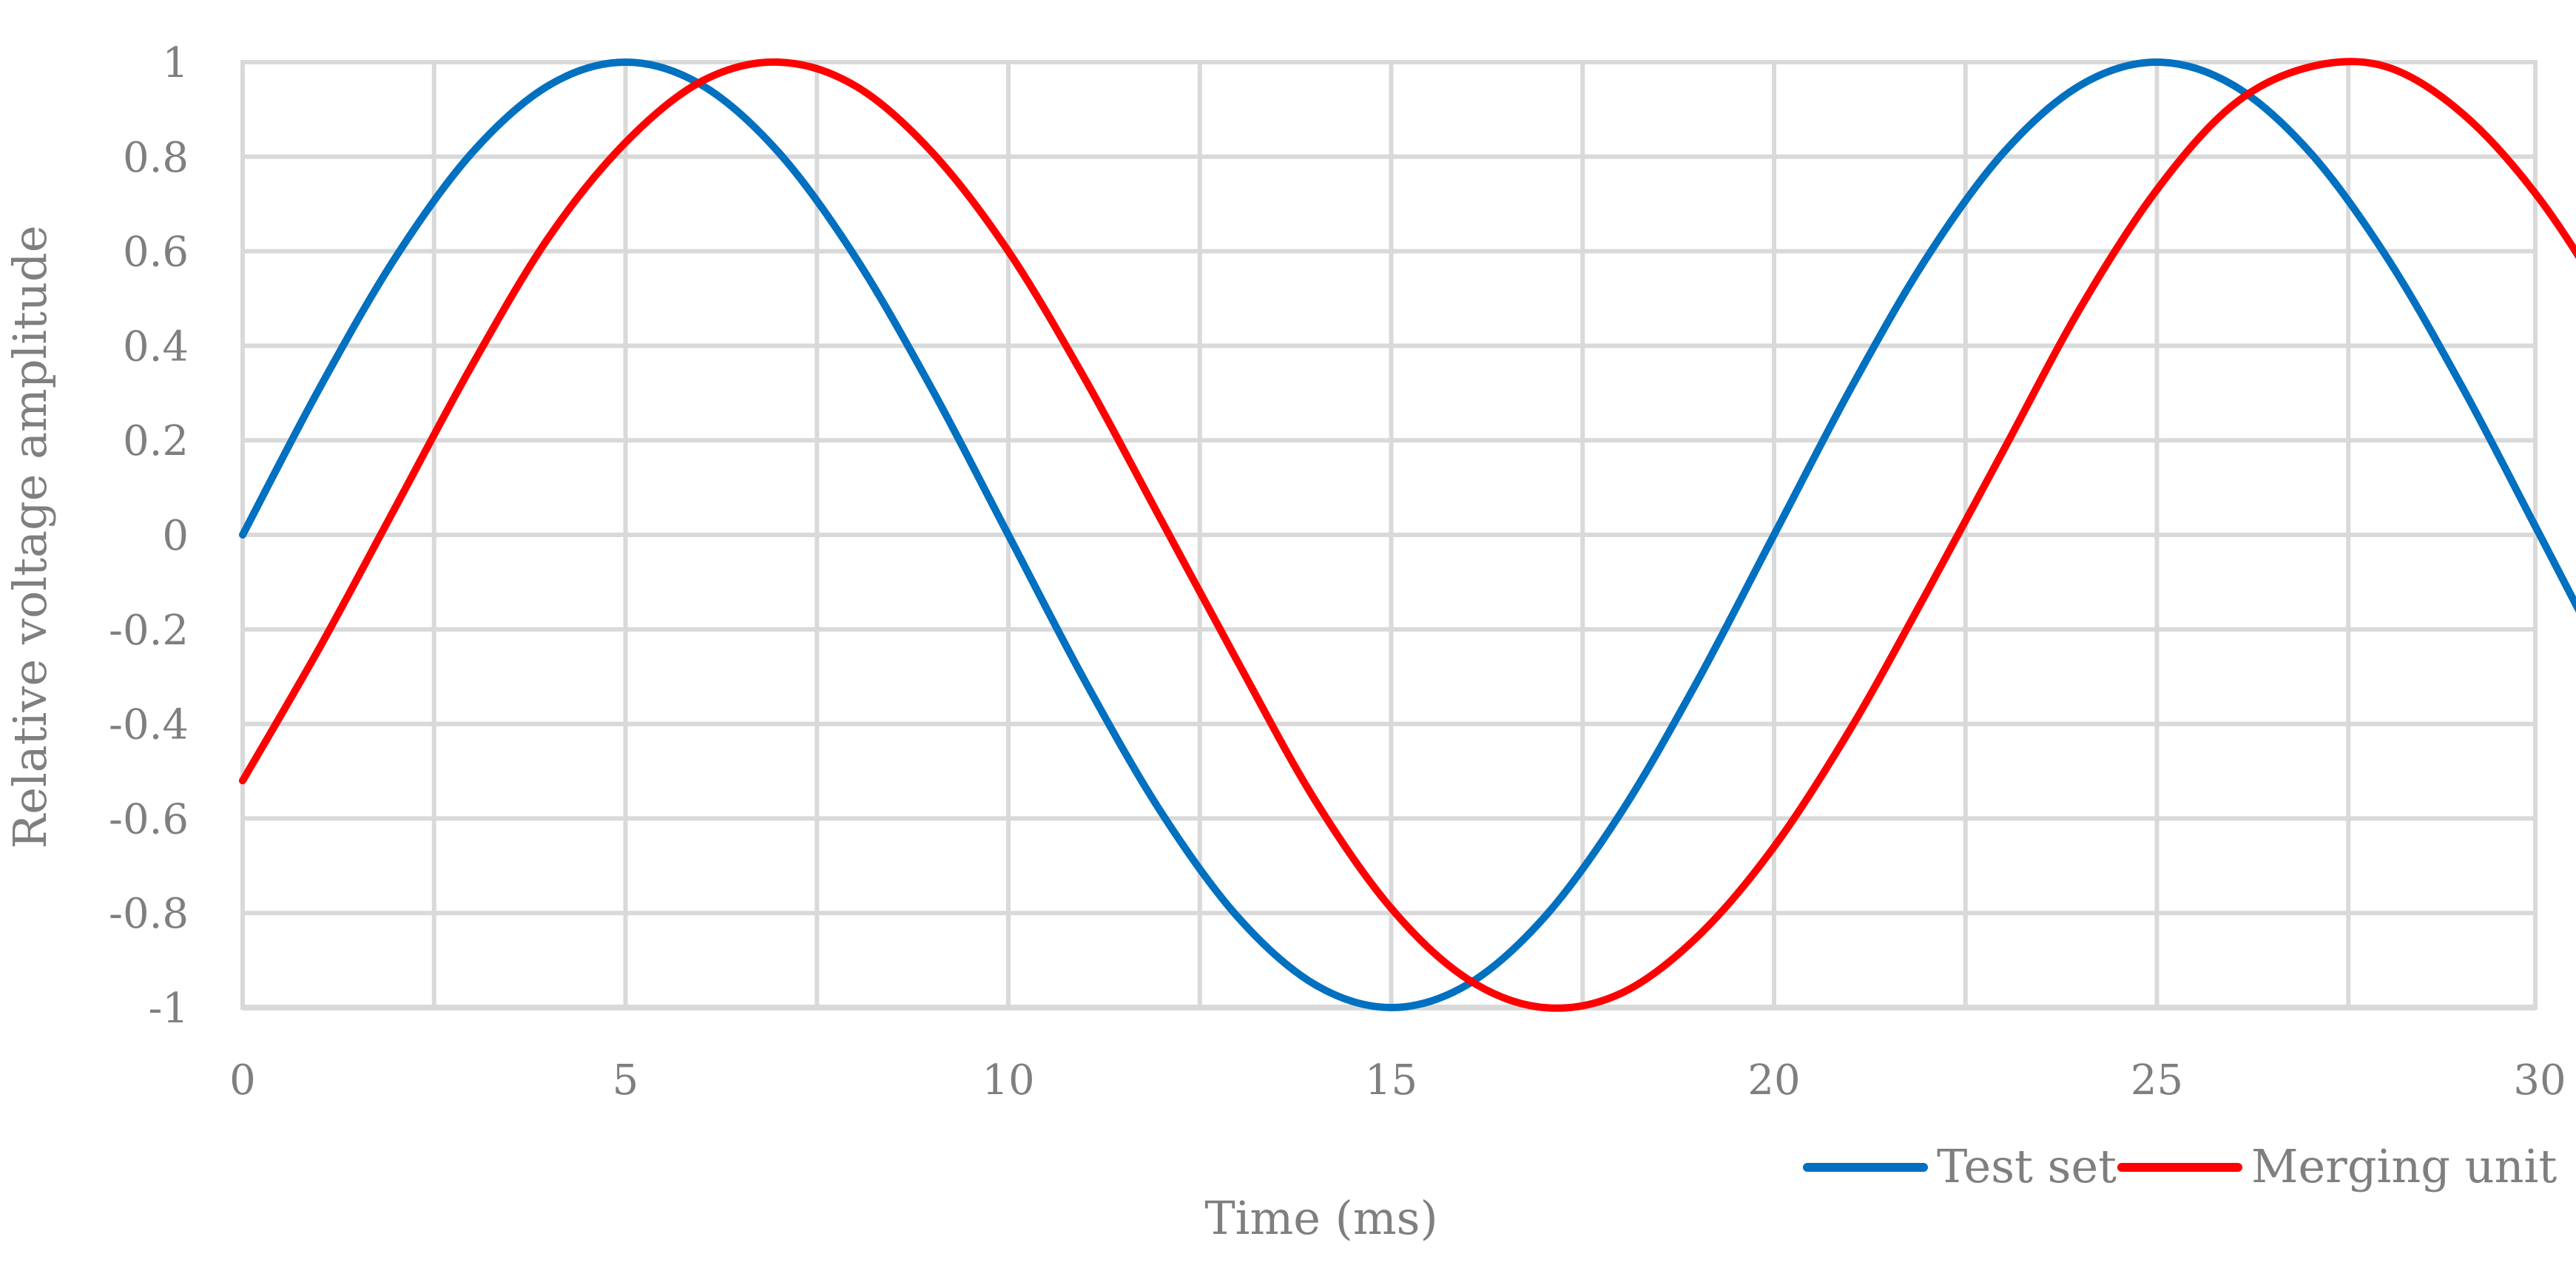 Image resolution: width=2576 pixels, height=1265 pixels. What do you see at coordinates (156, 347) in the screenshot?
I see `y-tick-label: 0.4` at bounding box center [156, 347].